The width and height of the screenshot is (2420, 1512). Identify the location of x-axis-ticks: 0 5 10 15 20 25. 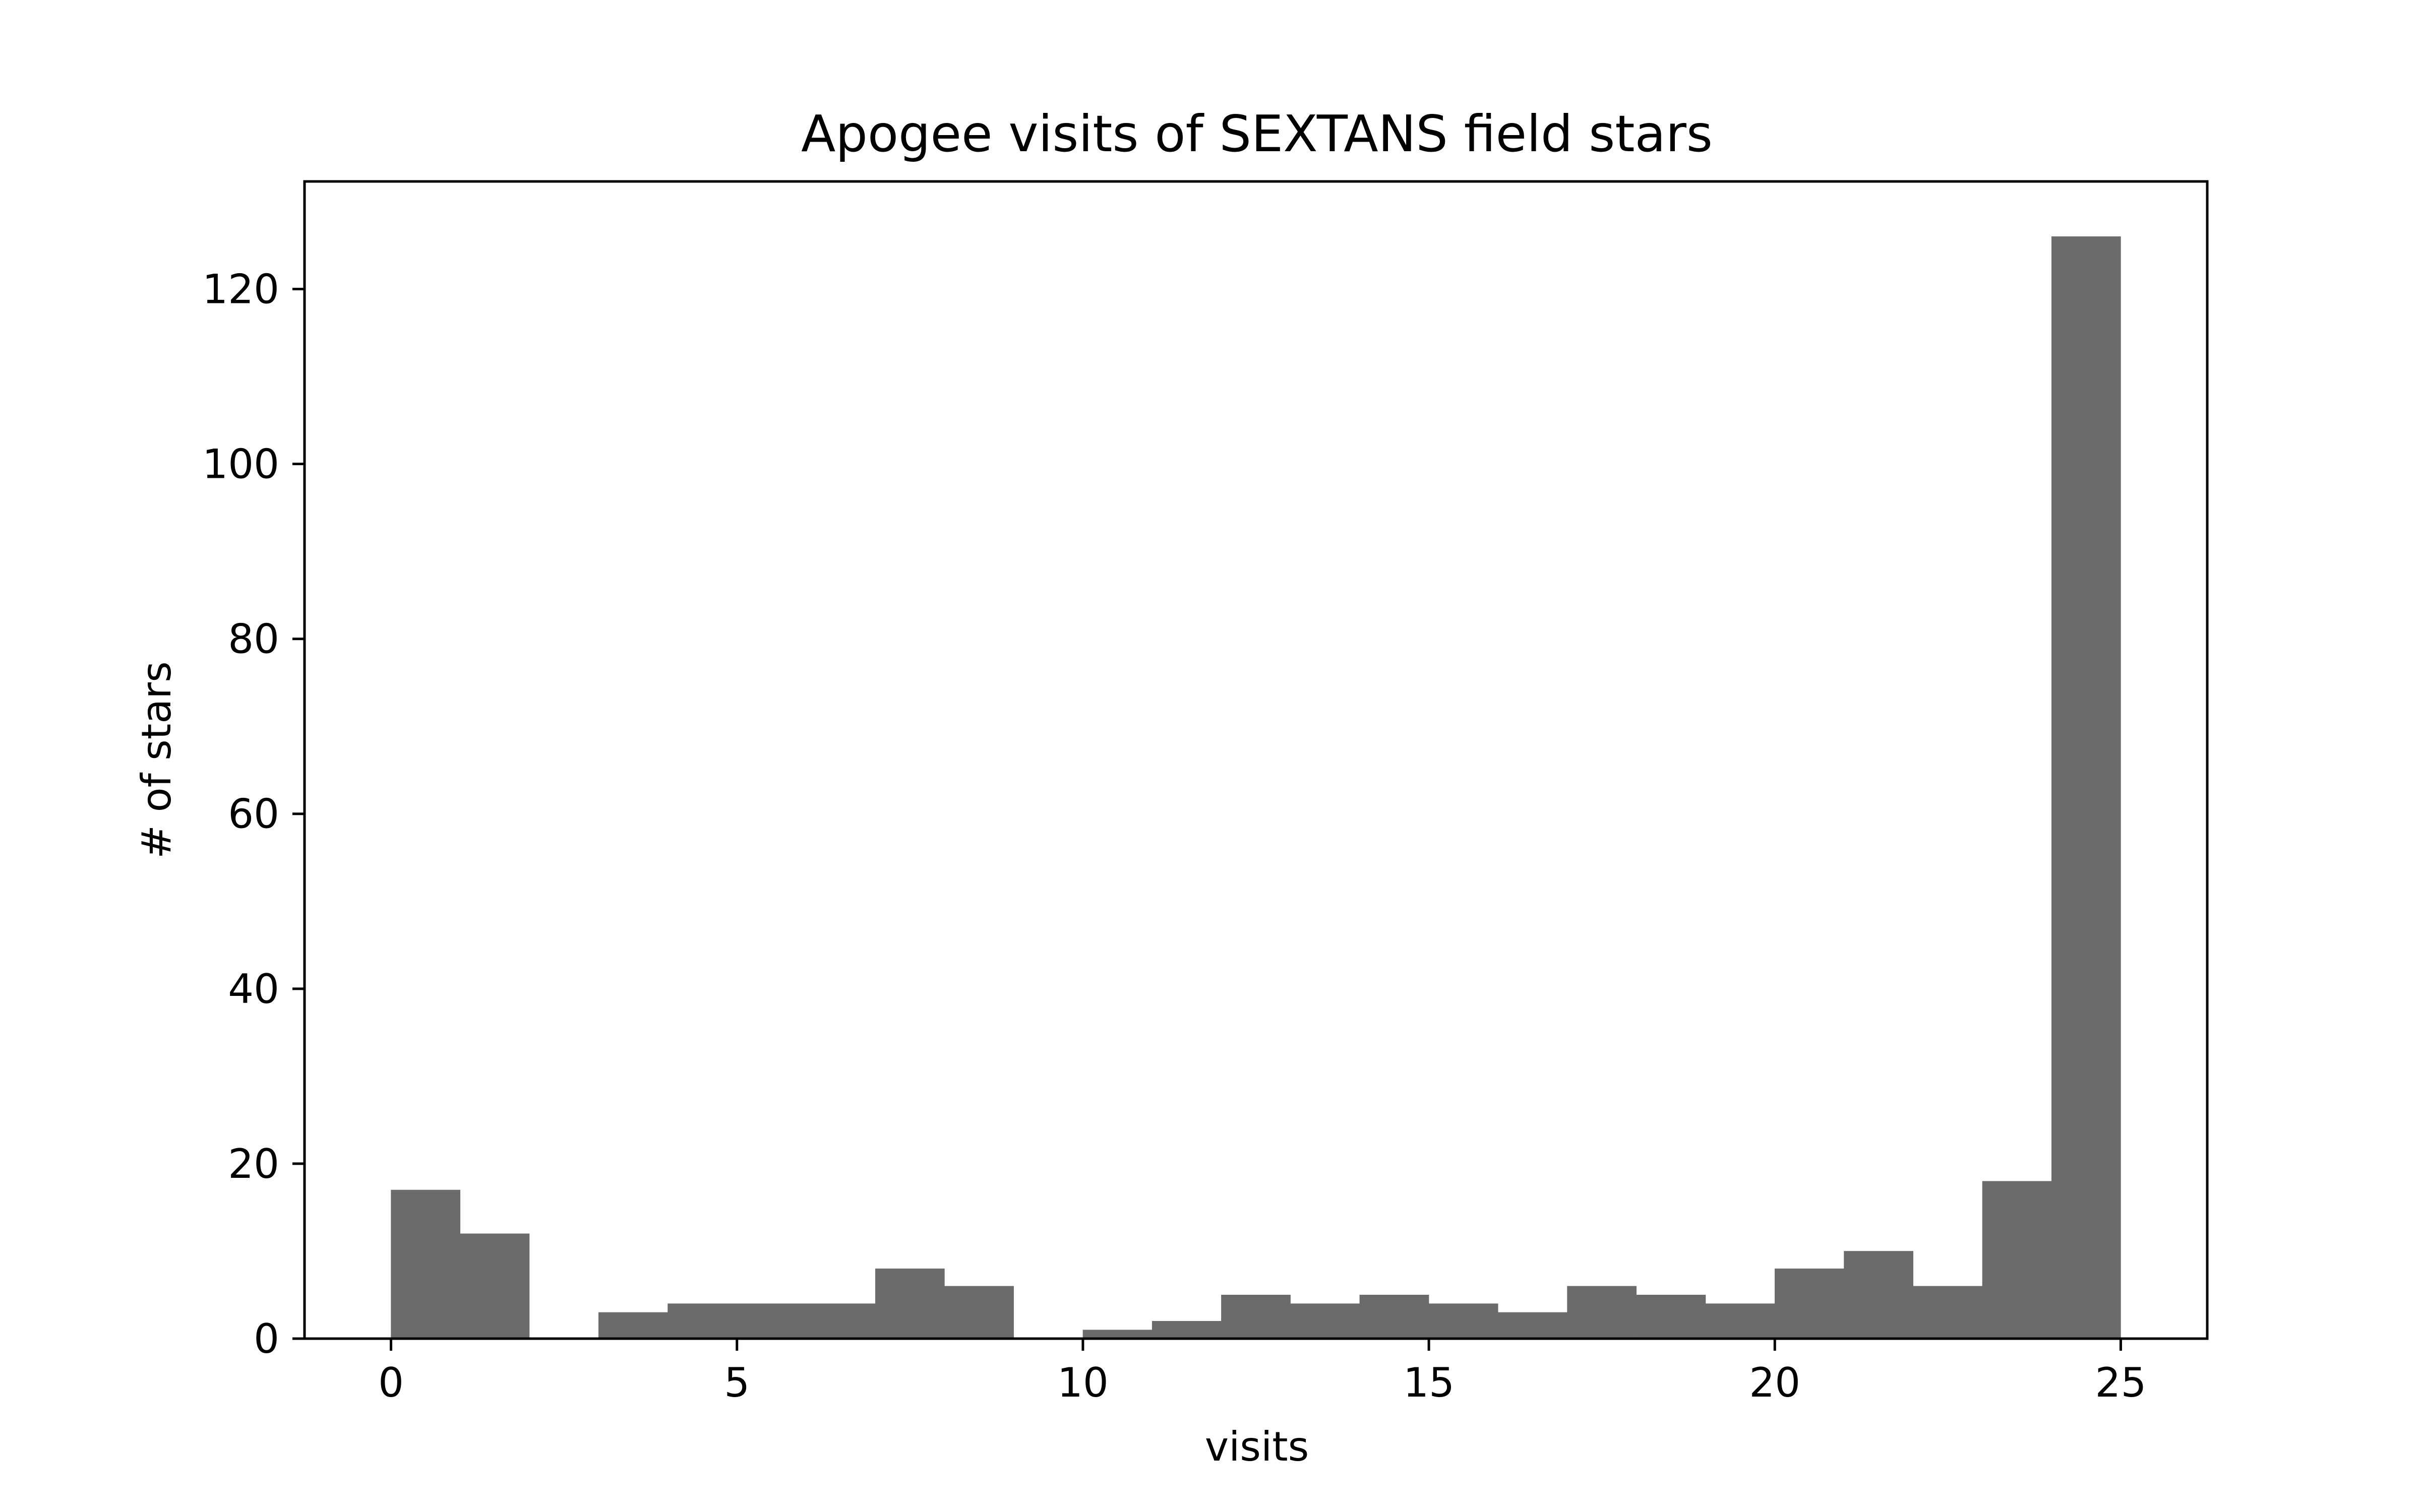
(1262, 1372).